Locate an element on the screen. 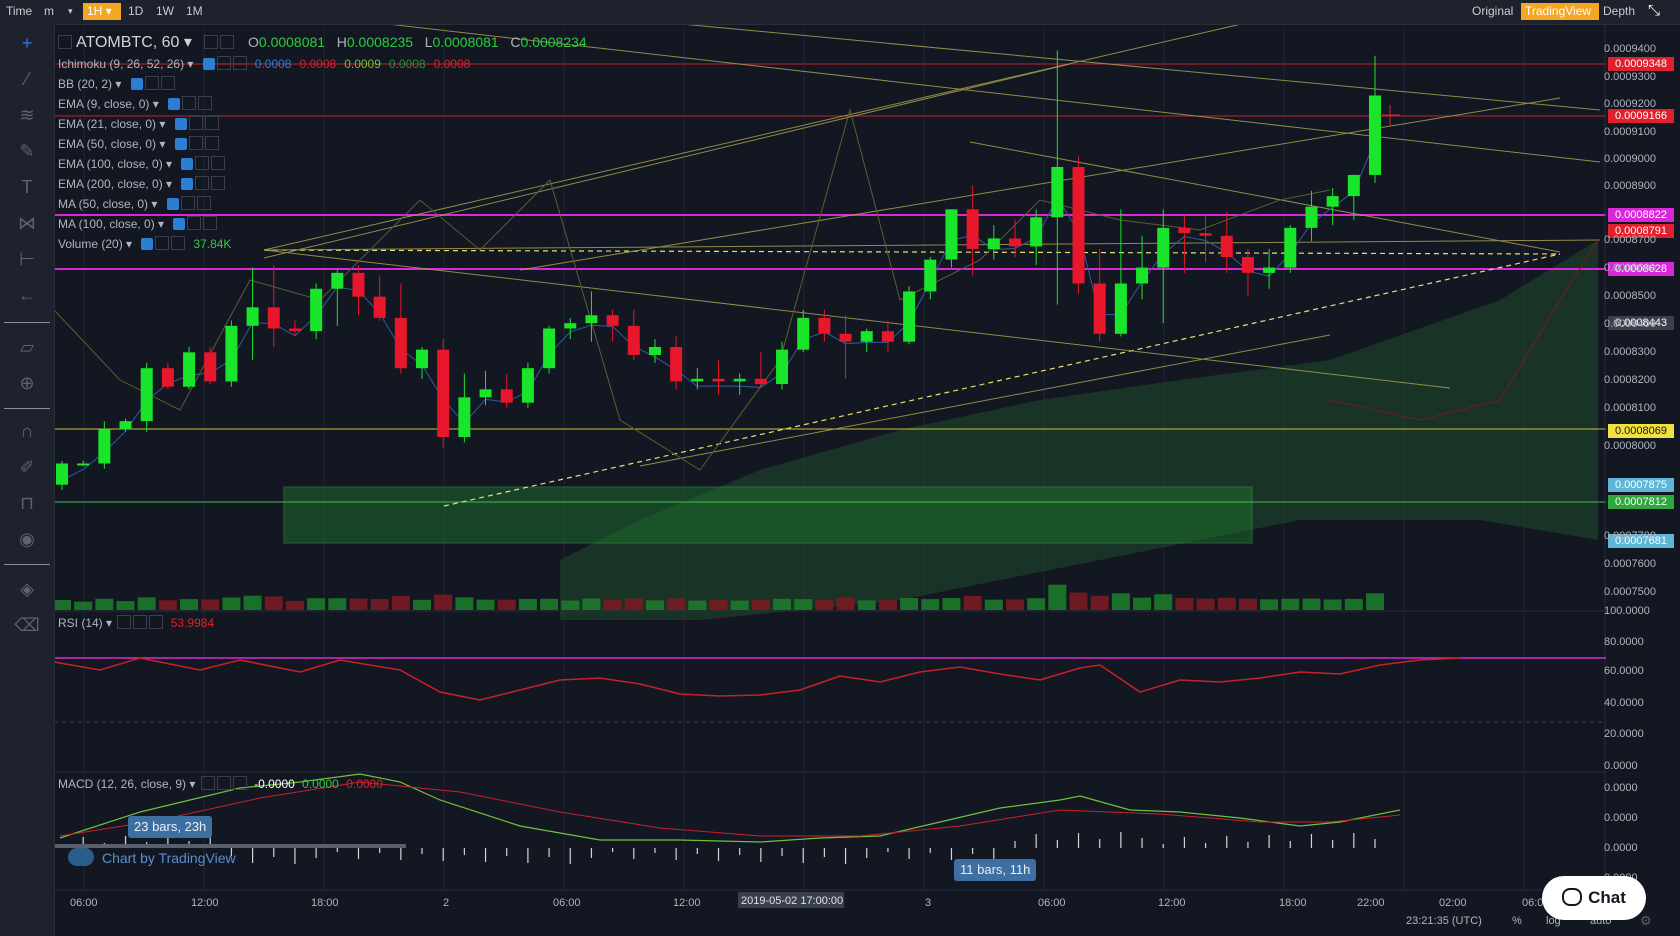  macd-signal-line is located at coordinates (730, 809).